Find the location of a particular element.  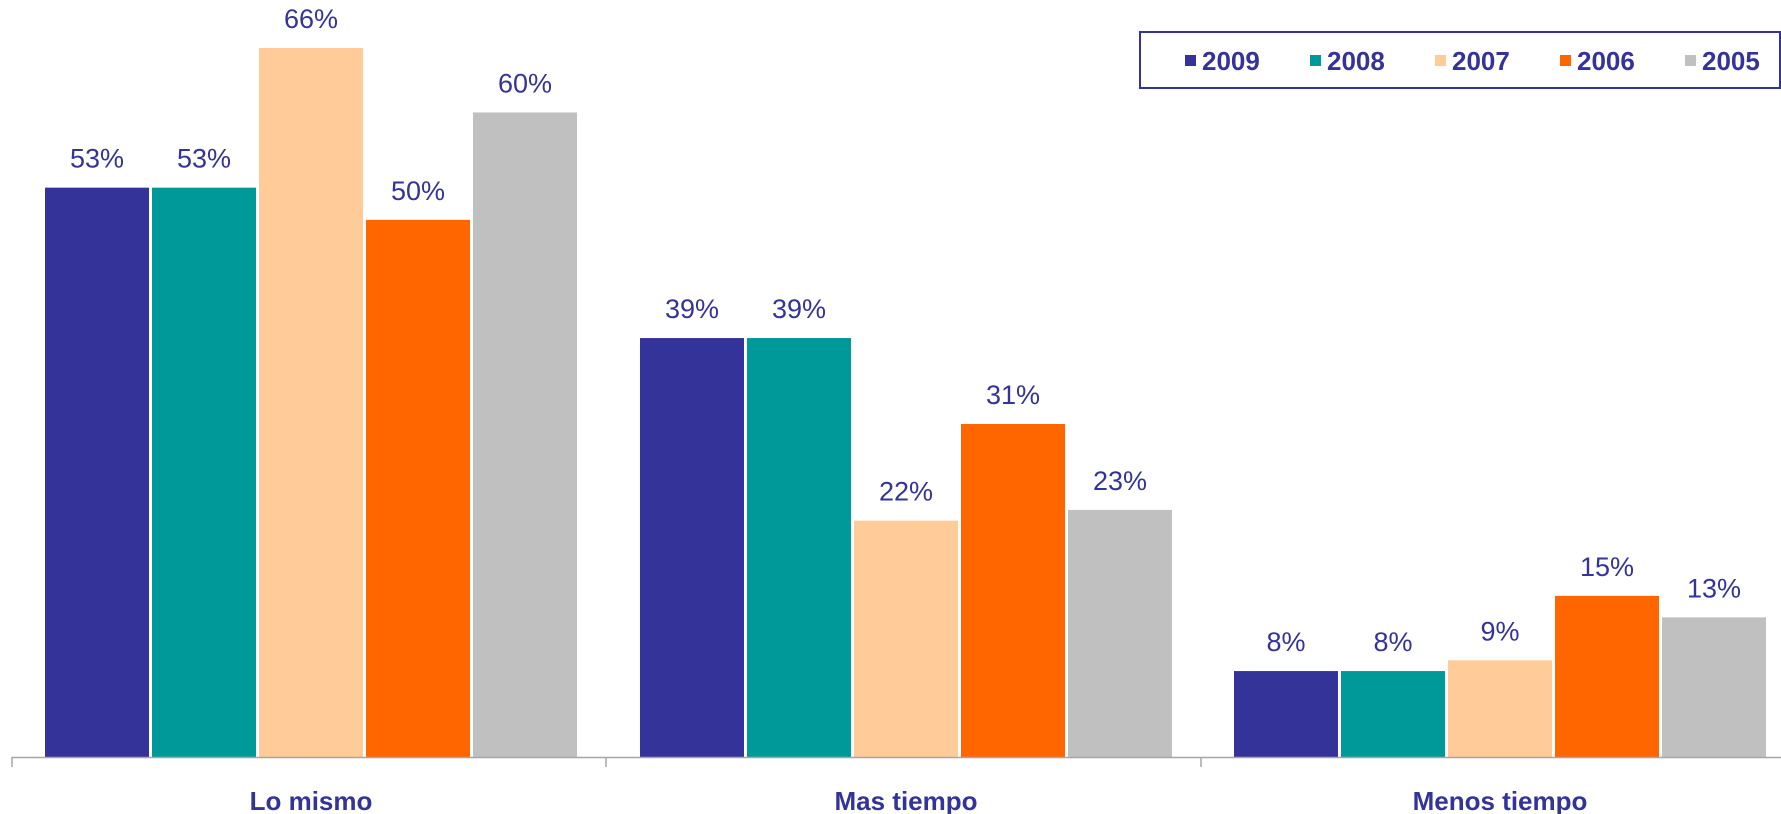

legend-box is located at coordinates (1460, 60).